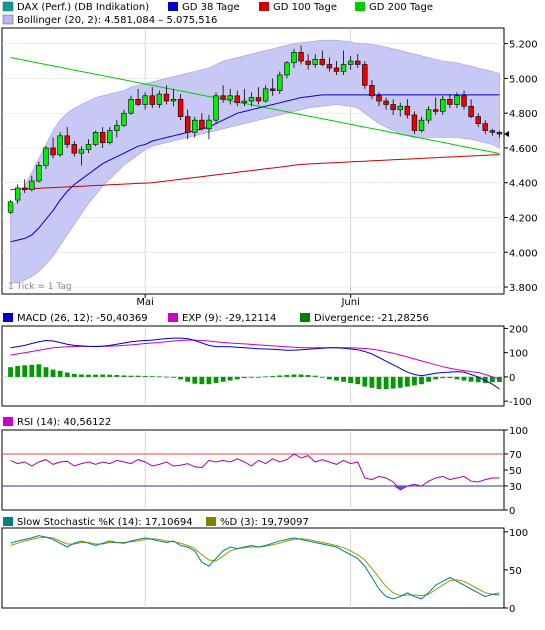 This screenshot has height=630, width=545. What do you see at coordinates (305, 7) in the screenshot?
I see `legend-text-gd100: GD 100 Tage` at bounding box center [305, 7].